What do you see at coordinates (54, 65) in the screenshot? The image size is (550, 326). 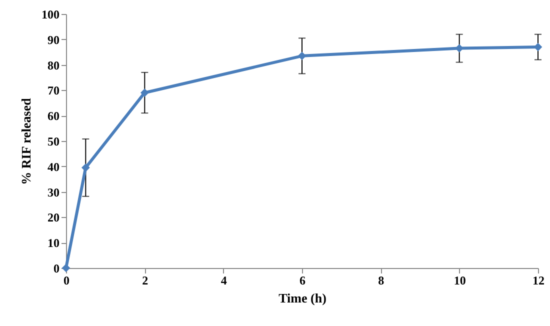 I see `y-tick-label: 80` at bounding box center [54, 65].